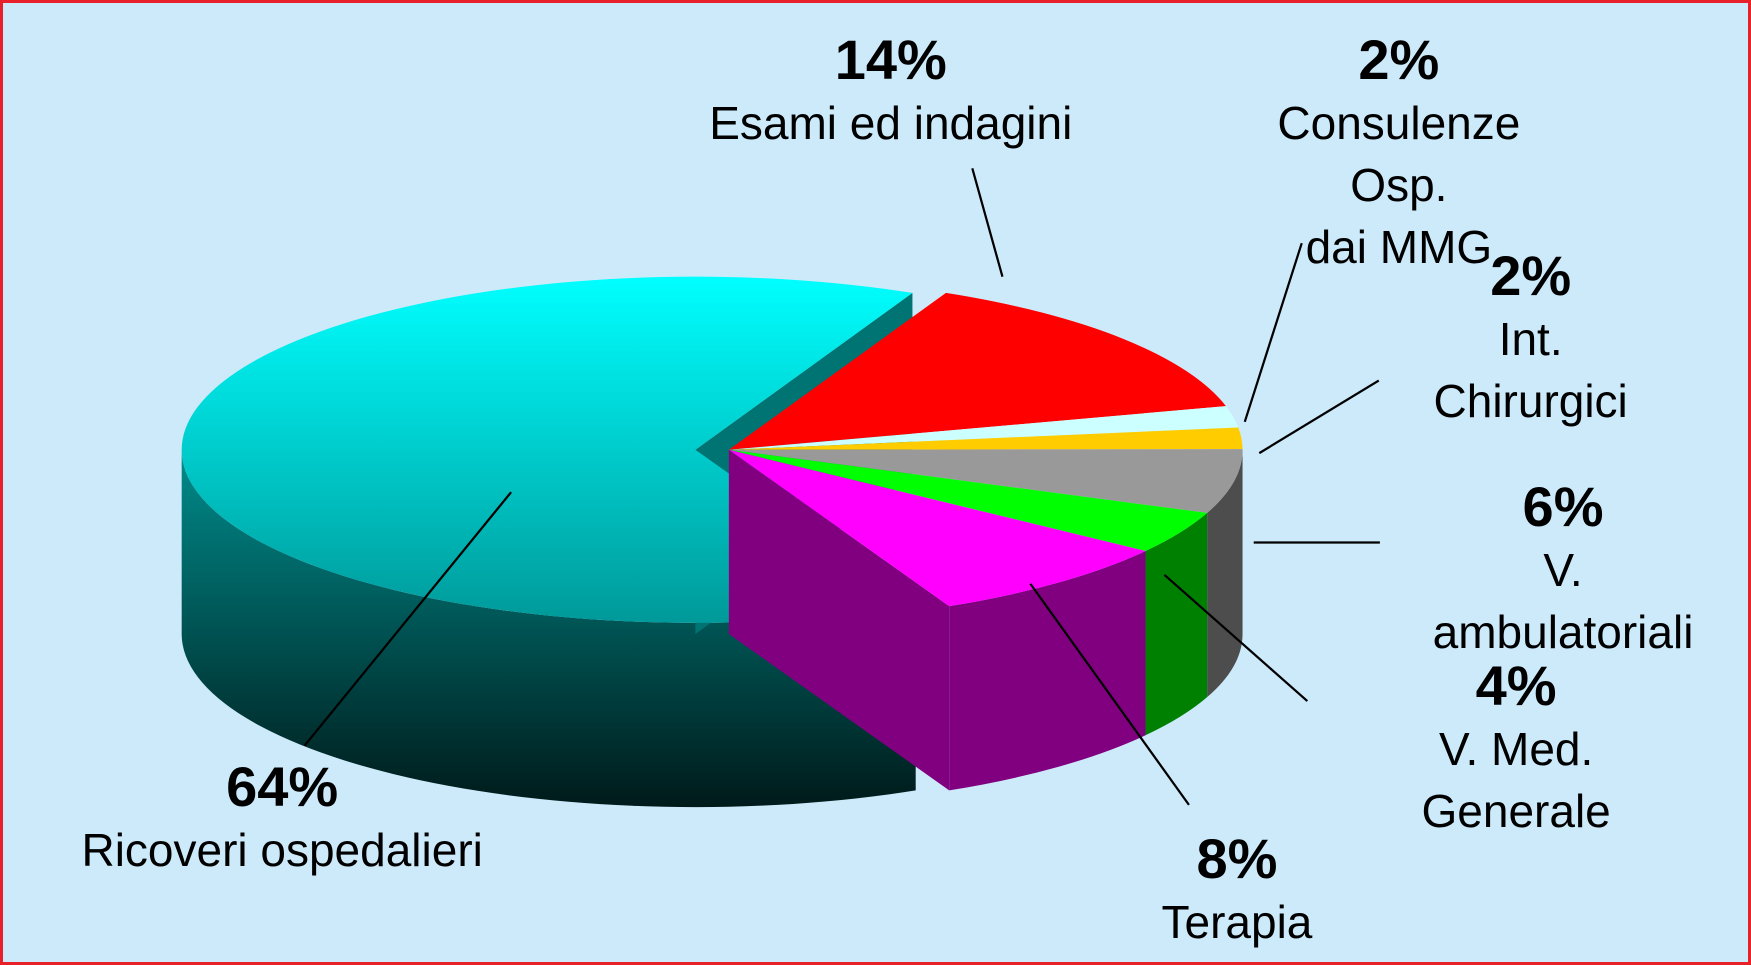 This screenshot has height=965, width=1751. I want to click on category-label: Consulenze Osp. dai MMG, so click(1399, 184).